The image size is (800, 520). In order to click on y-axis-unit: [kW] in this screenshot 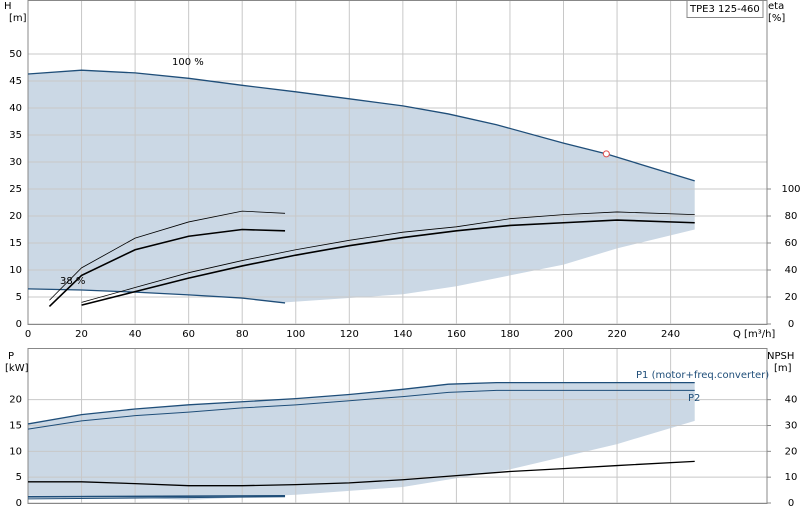, I will do `click(17, 368)`.